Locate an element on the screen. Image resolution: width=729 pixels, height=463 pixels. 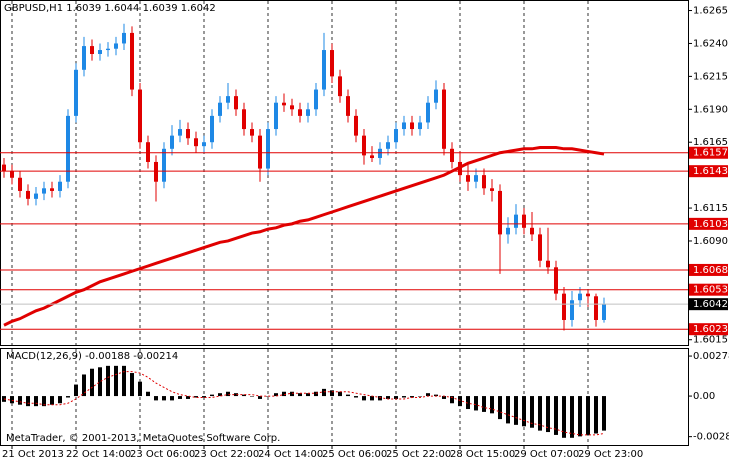
y-tick-label: 0.00 is located at coordinates (704, 396).